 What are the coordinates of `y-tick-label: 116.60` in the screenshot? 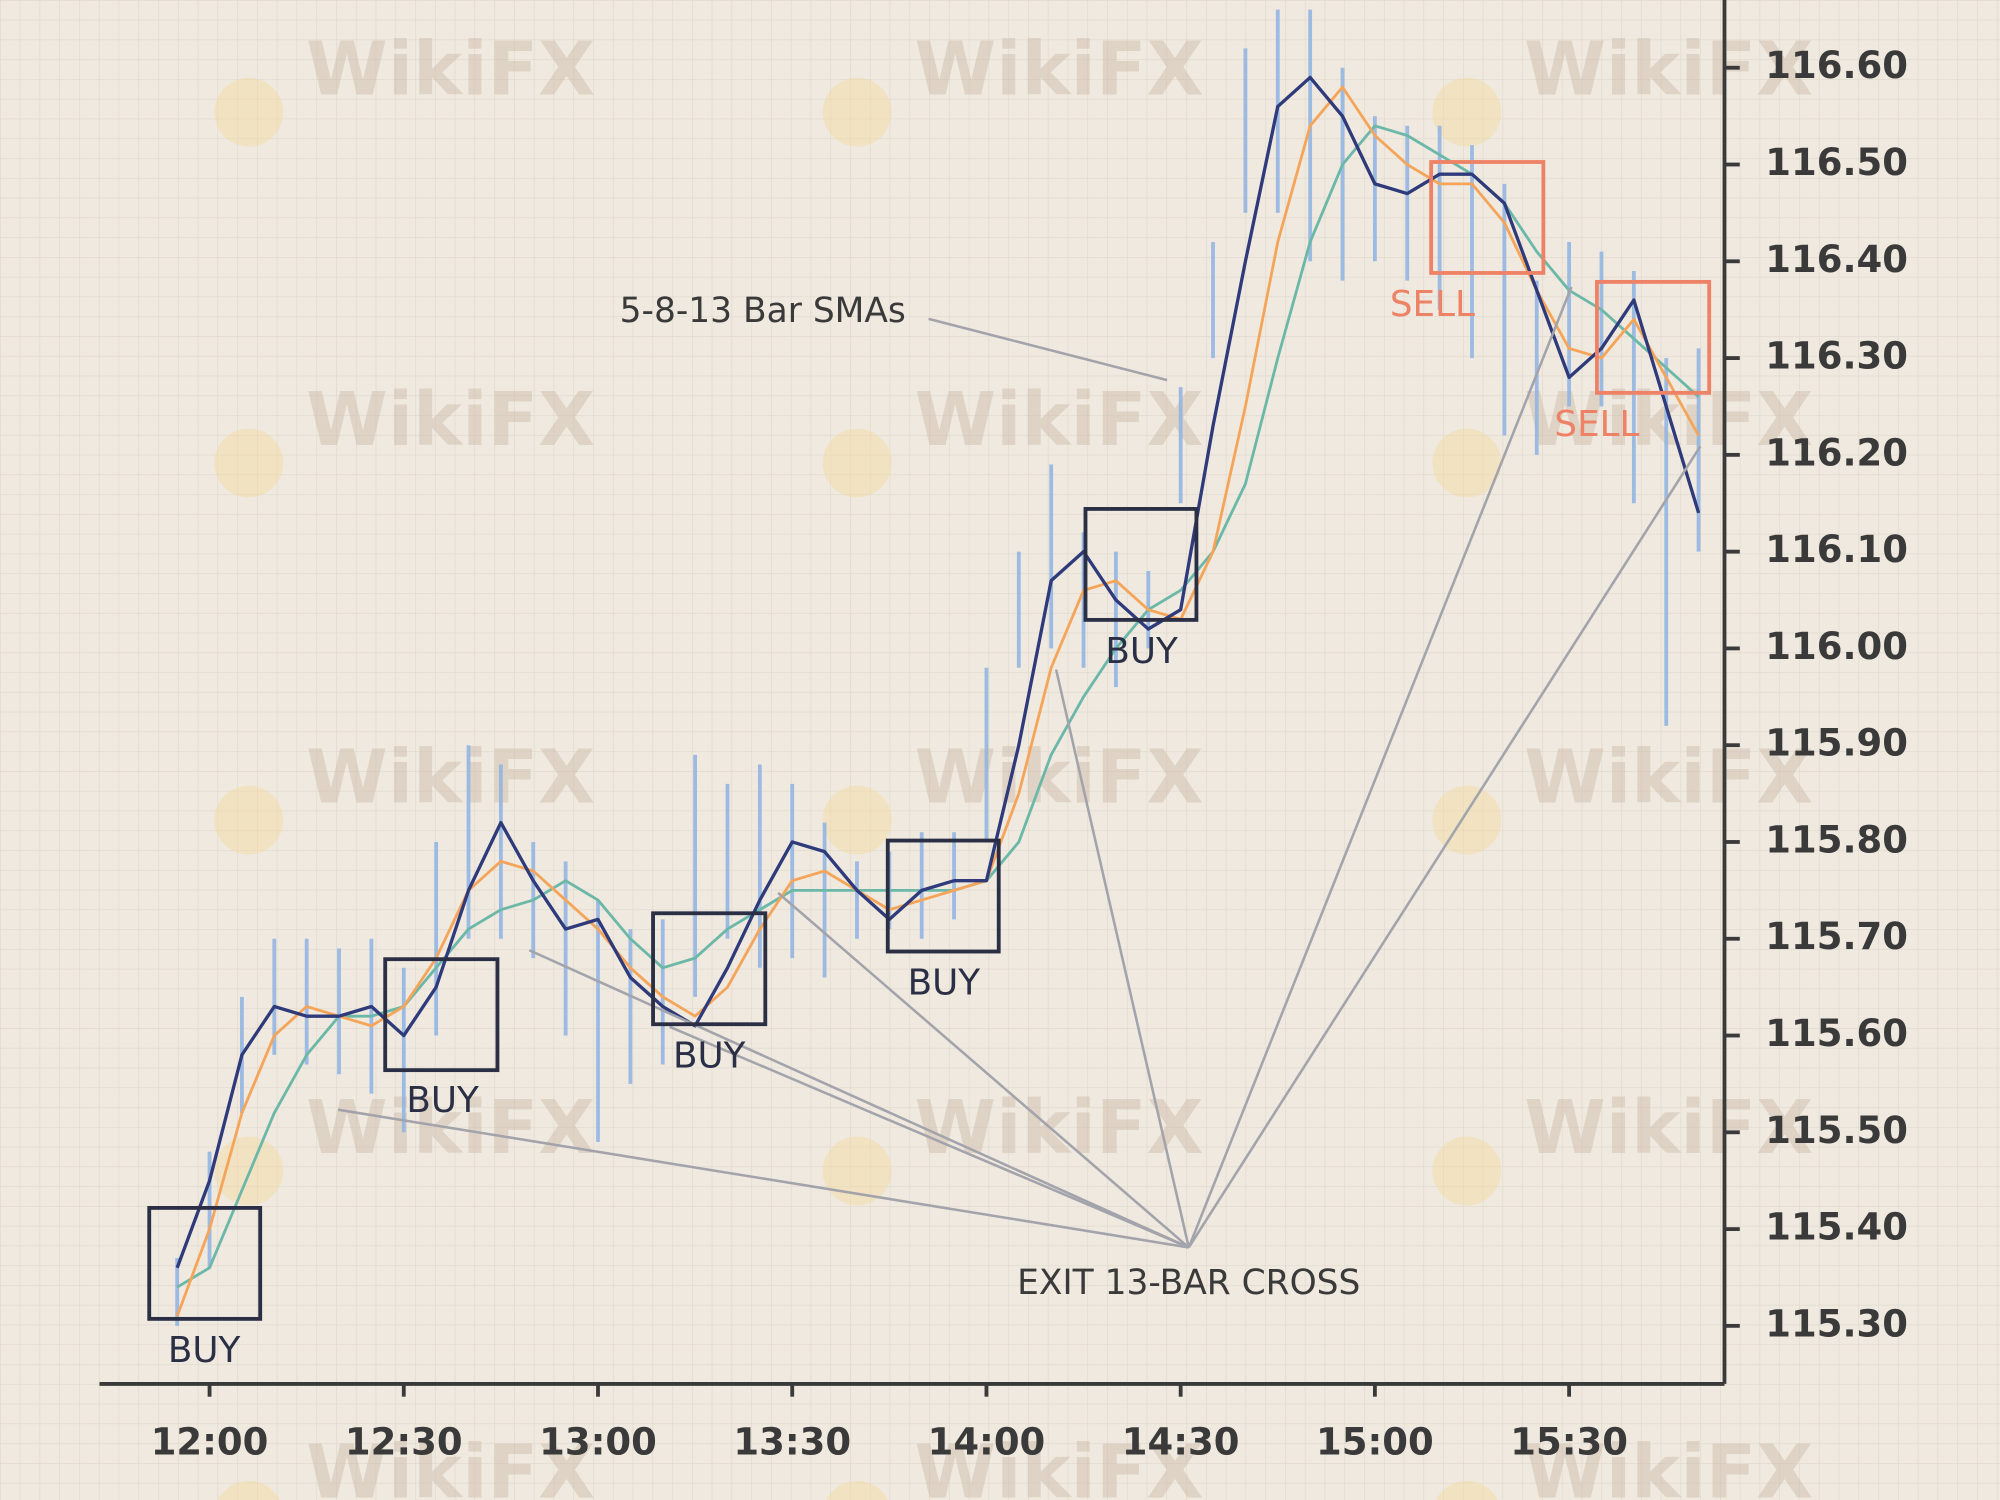 It's located at (1836, 65).